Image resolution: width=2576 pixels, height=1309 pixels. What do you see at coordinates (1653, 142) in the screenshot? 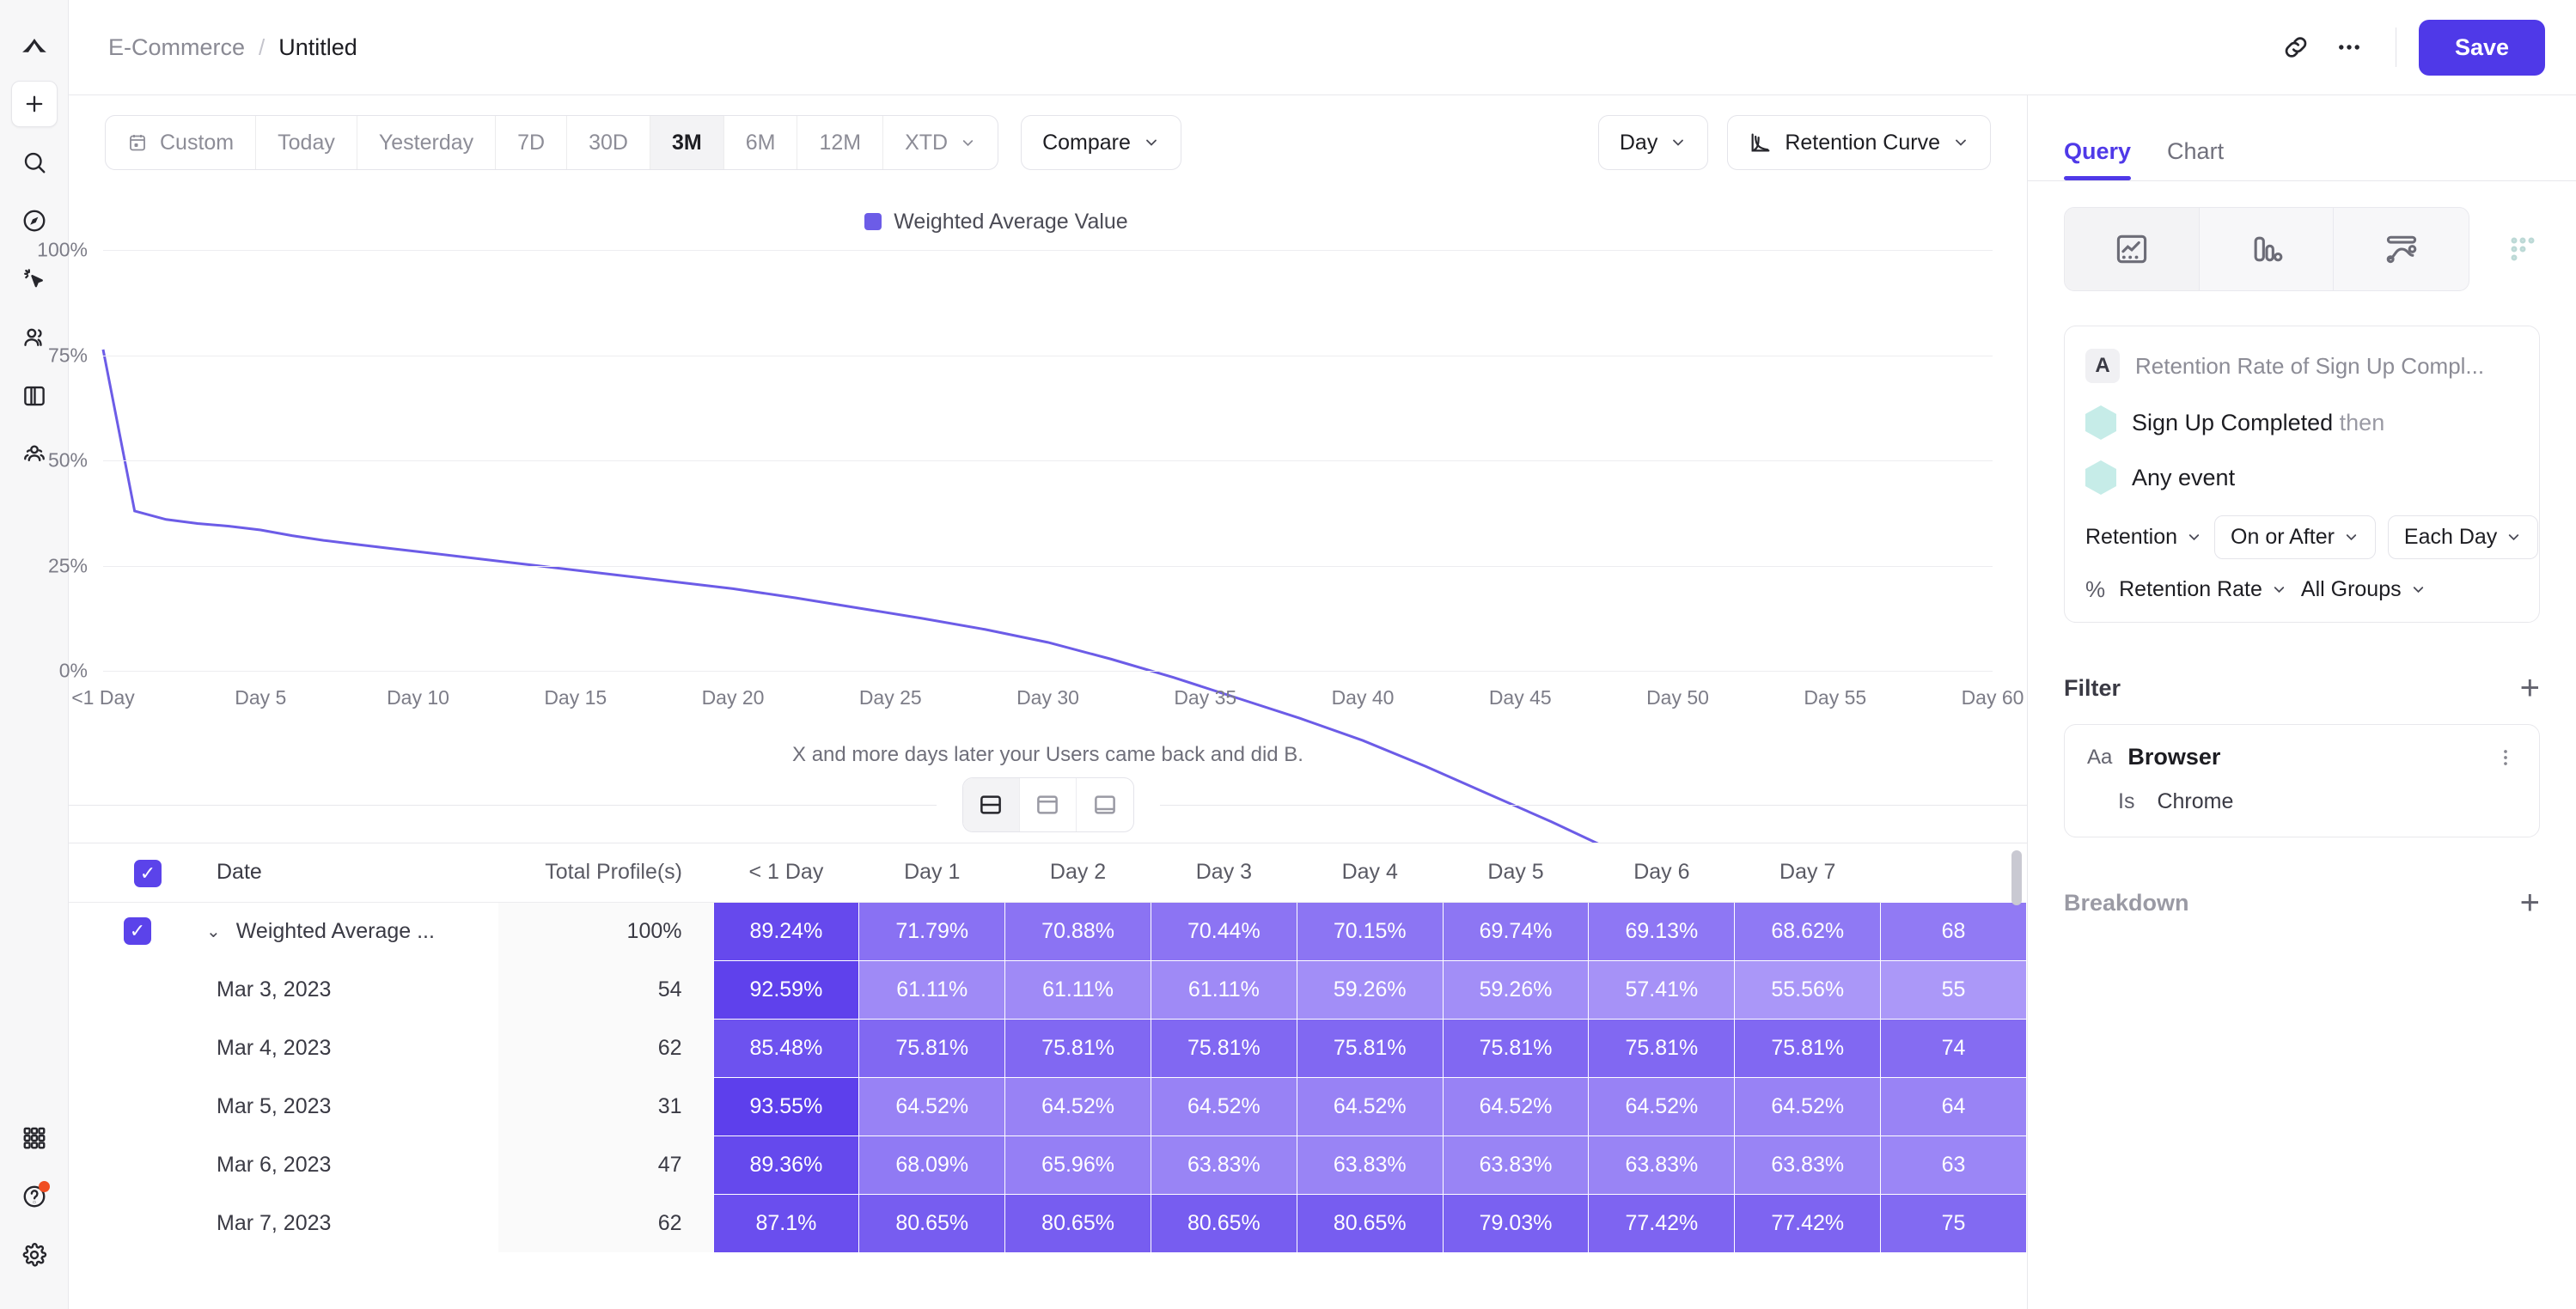
I see `granularity-select: Day` at bounding box center [1653, 142].